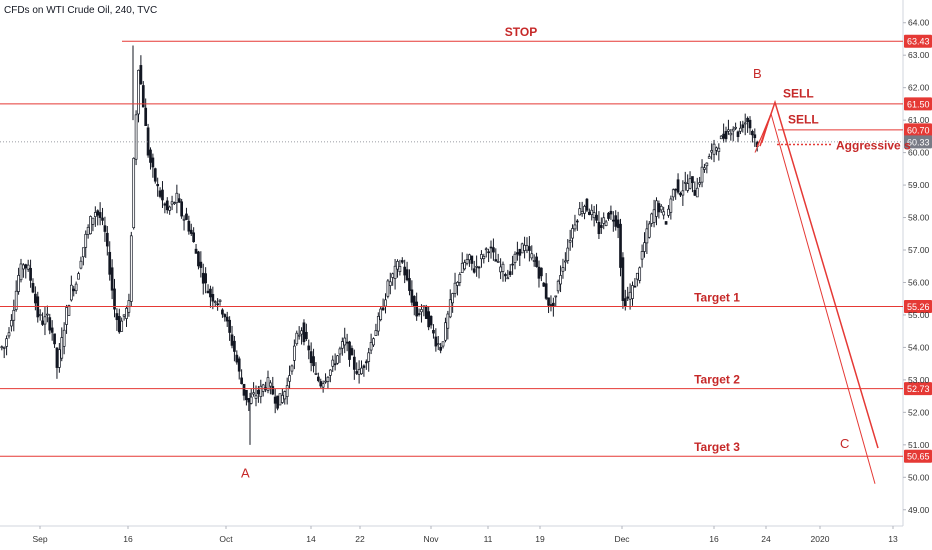 The height and width of the screenshot is (550, 932). Describe the element at coordinates (919, 185) in the screenshot. I see `price-tick-label: 59.00` at that location.